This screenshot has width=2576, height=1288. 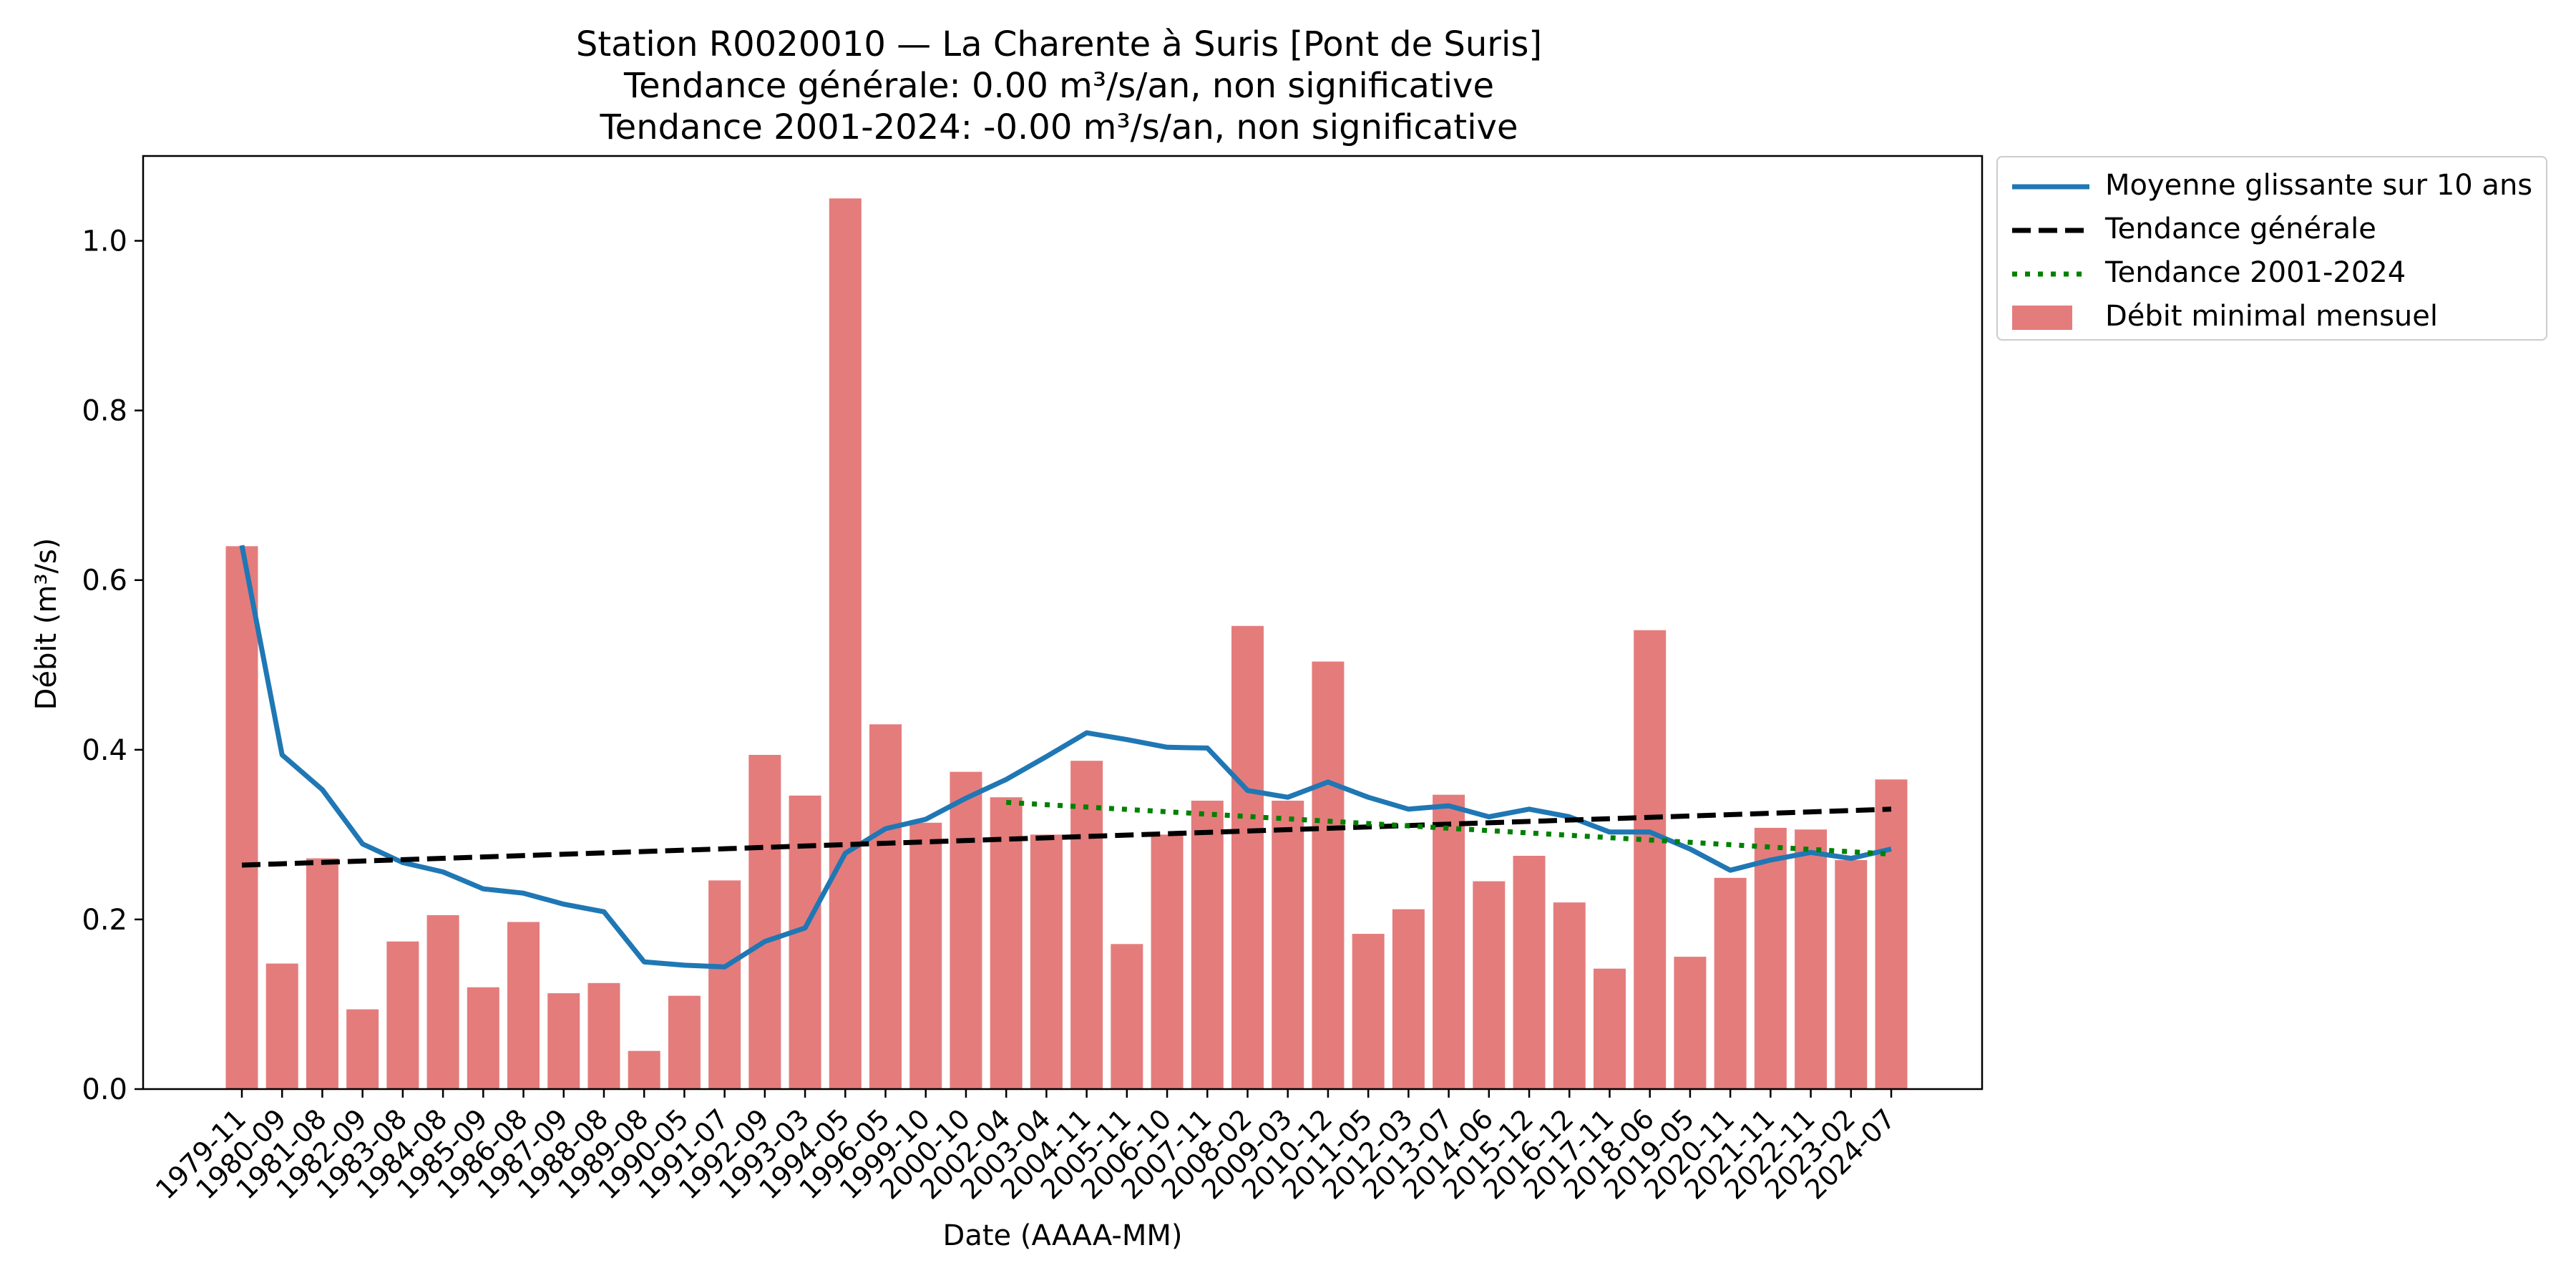 I want to click on legend-item-trend-2001-2024: Tendance 2001-2024, so click(x=2277, y=274).